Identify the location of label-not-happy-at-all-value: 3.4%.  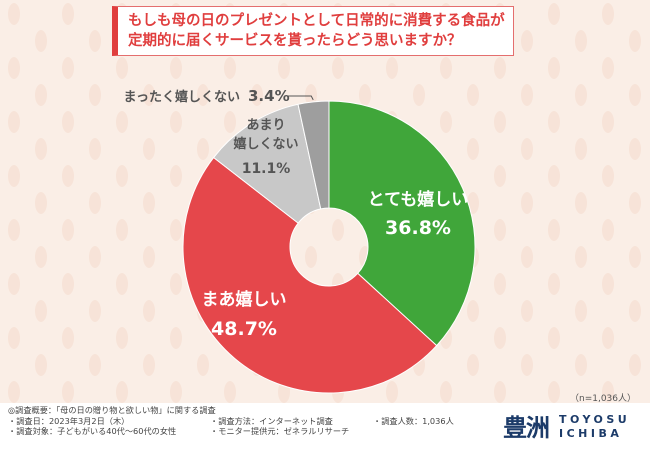
(269, 96).